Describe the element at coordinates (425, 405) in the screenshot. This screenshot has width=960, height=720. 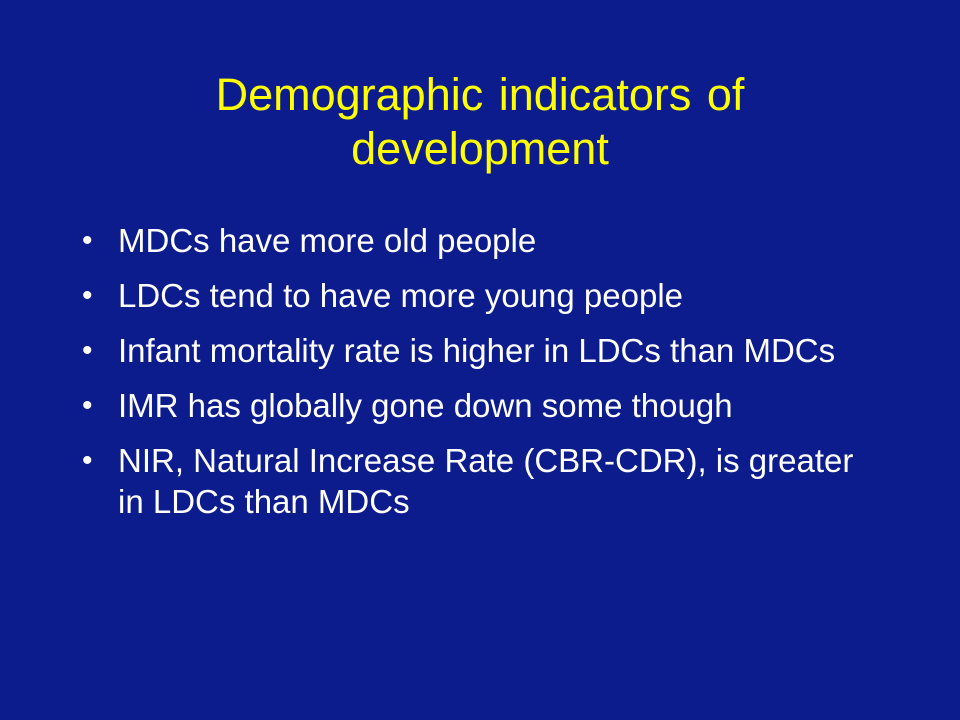
I see `bullet-text: IMR has globally gone down some though` at that location.